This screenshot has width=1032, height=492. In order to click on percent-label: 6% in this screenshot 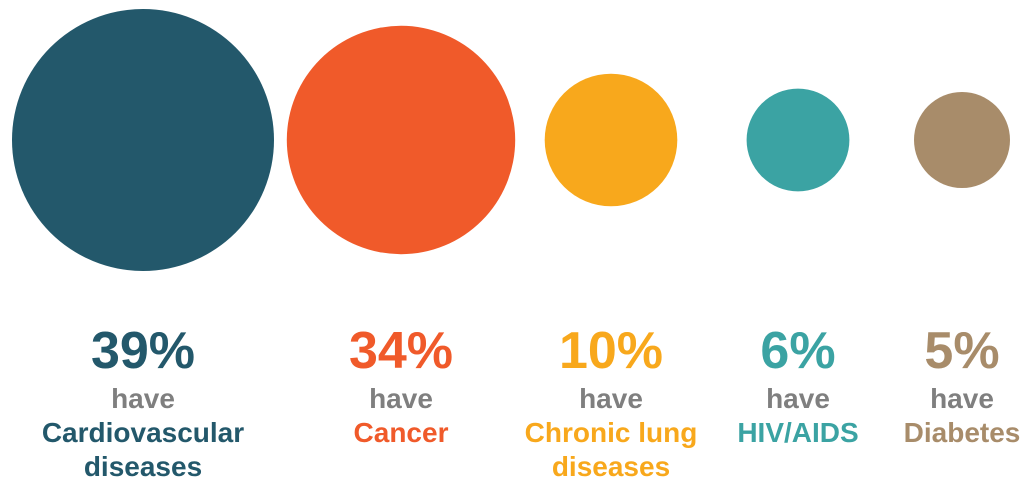, I will do `click(798, 351)`.